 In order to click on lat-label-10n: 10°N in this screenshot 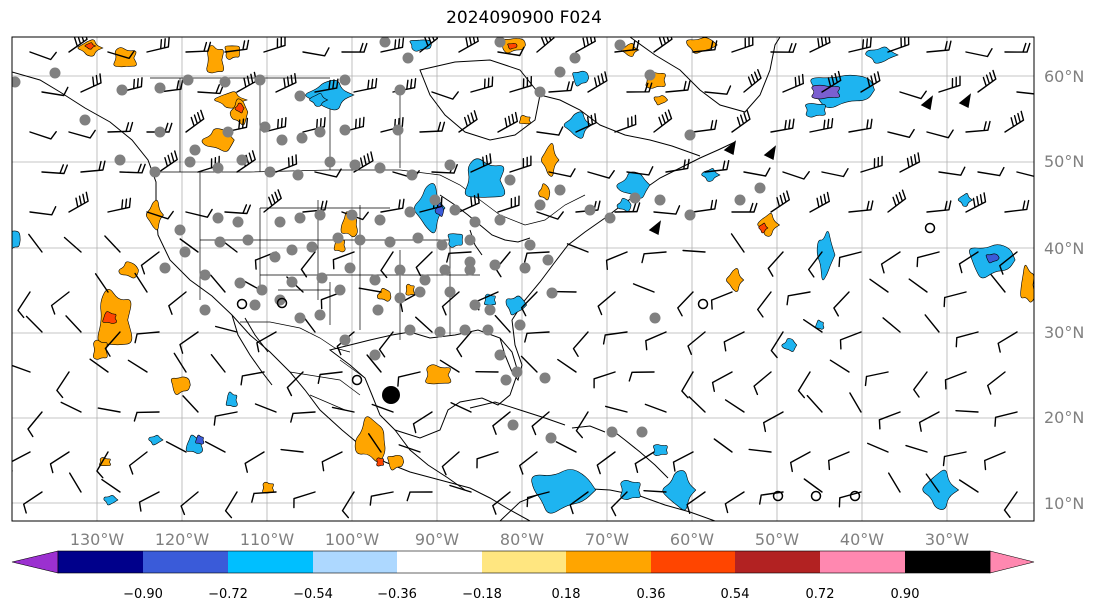, I will do `click(1064, 503)`.